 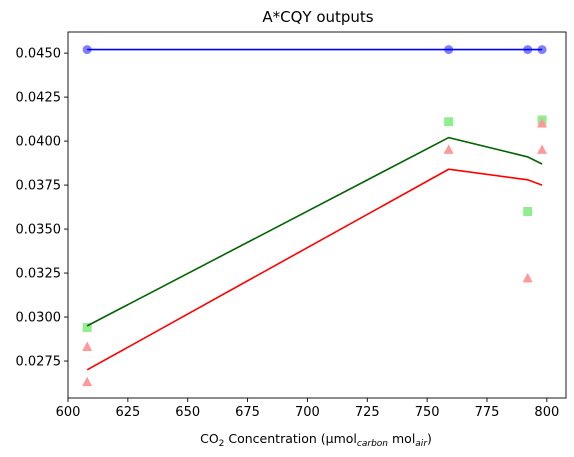 I want to click on x-tick-label-3: 675, so click(x=247, y=412).